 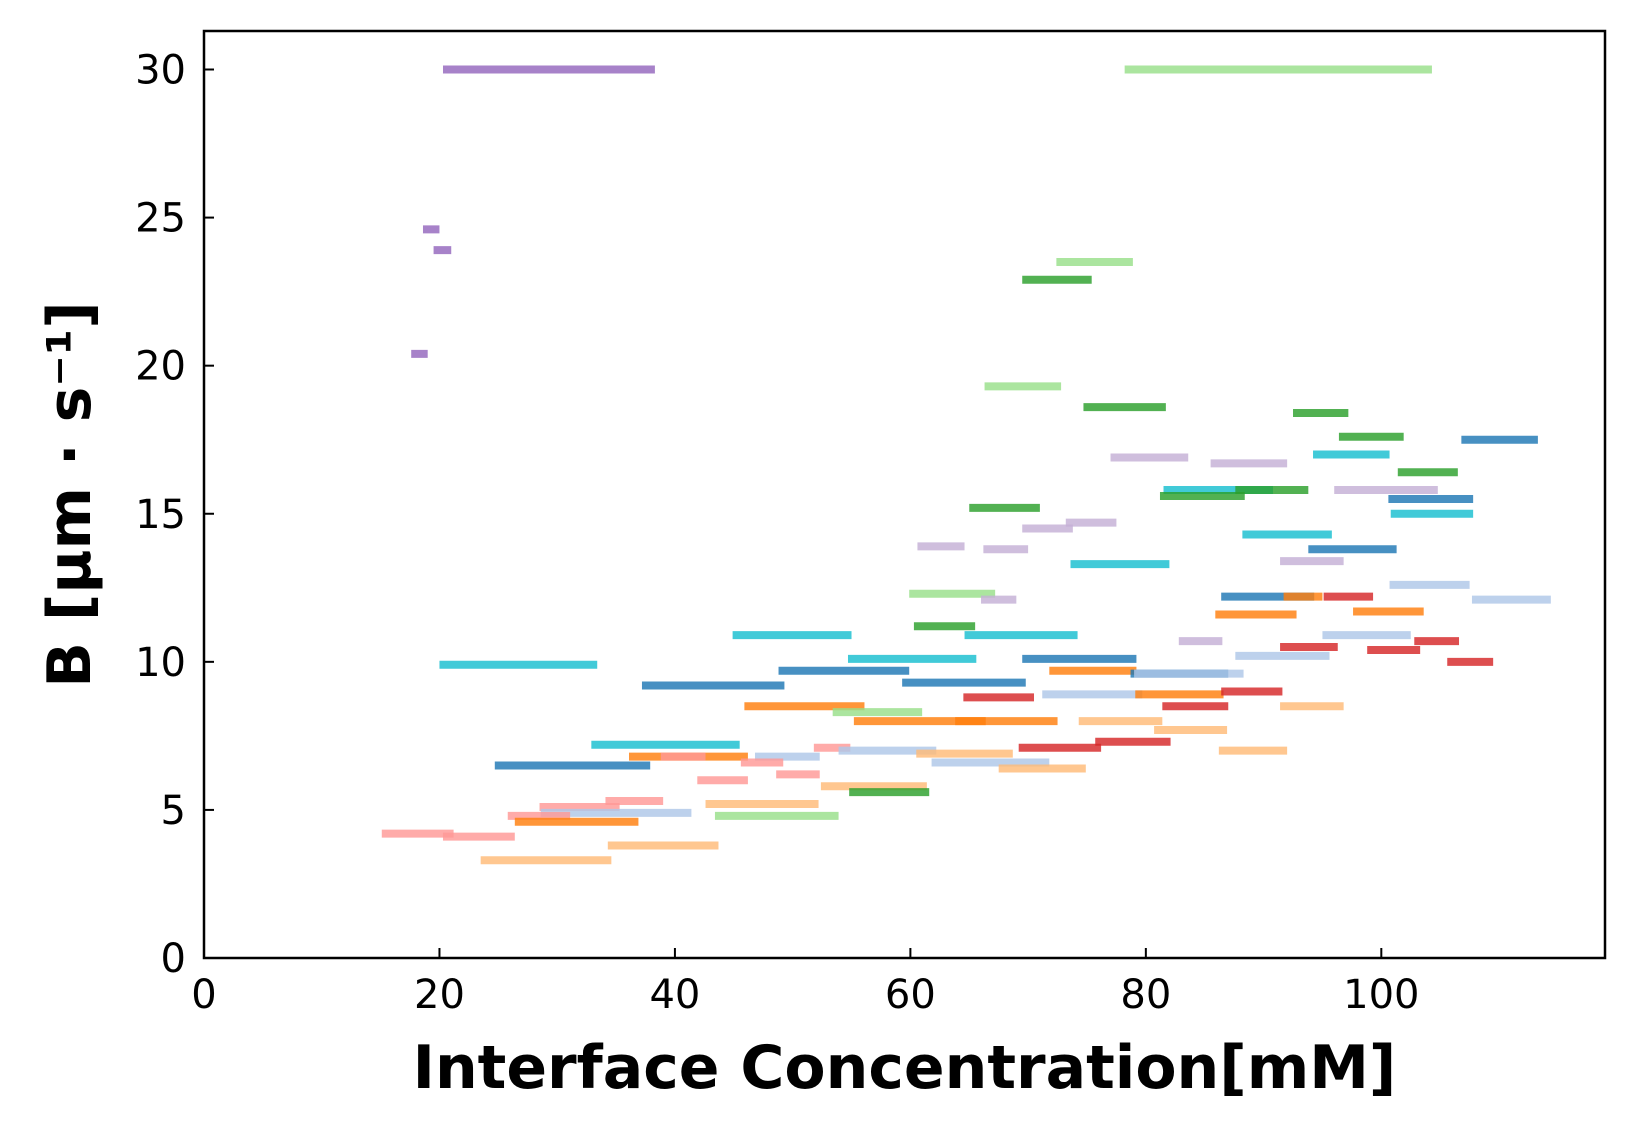 What do you see at coordinates (905, 1068) in the screenshot?
I see `x-axis-title: Interface Concentration[mM]` at bounding box center [905, 1068].